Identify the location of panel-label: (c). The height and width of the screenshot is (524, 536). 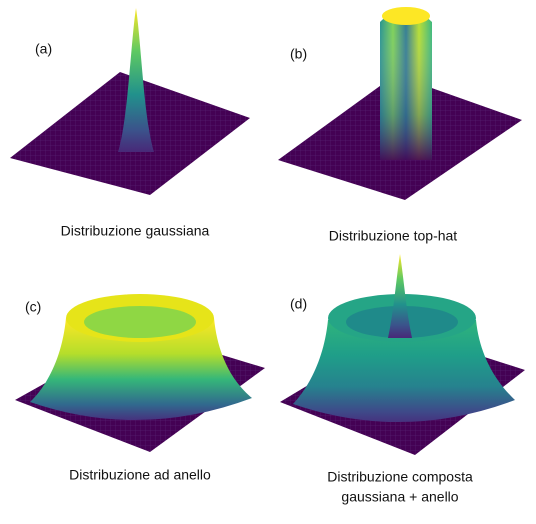
(33, 307).